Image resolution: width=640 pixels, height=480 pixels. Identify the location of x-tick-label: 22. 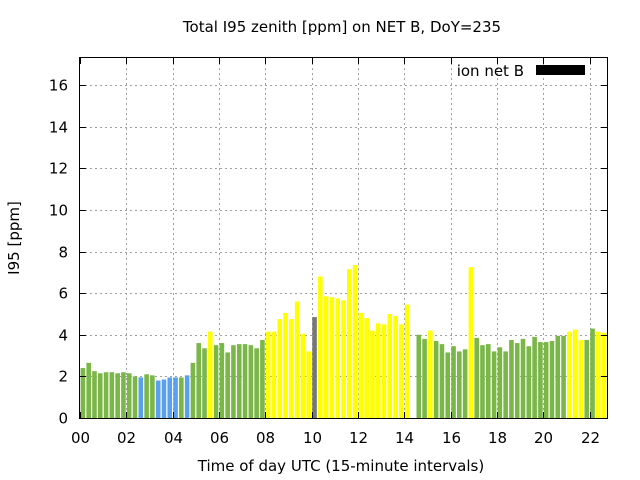
(590, 438).